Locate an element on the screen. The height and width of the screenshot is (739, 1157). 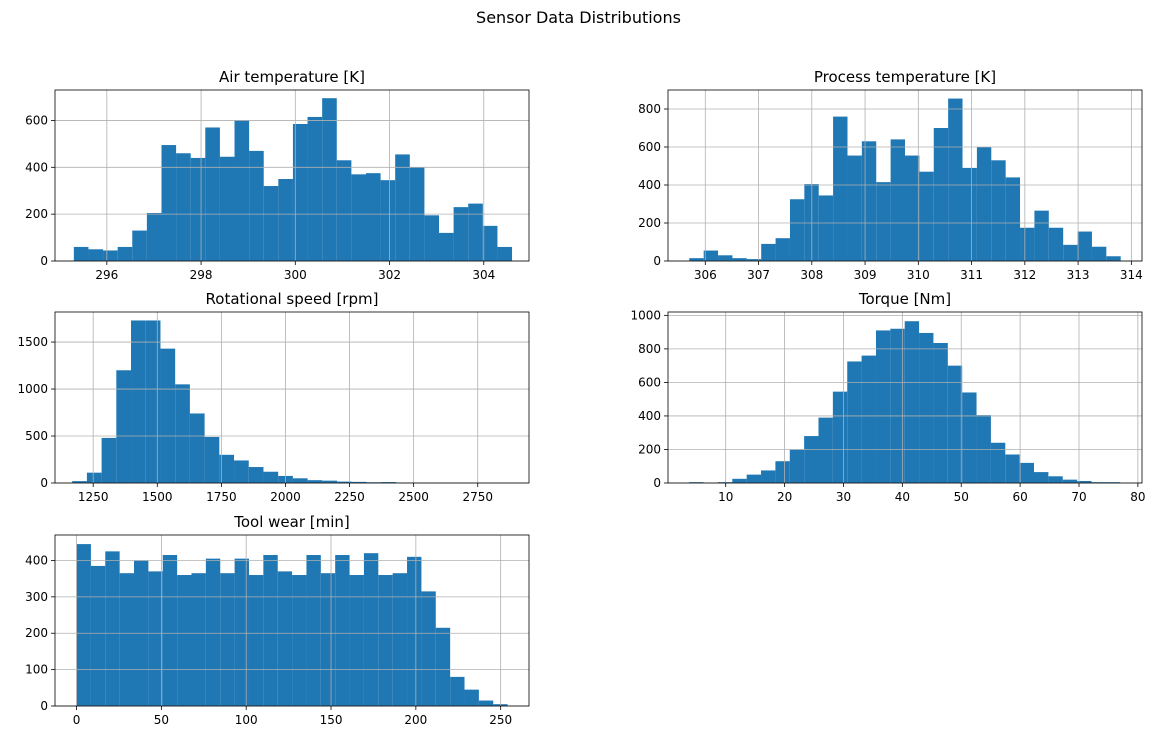
x-tick-label: 20 is located at coordinates (784, 497).